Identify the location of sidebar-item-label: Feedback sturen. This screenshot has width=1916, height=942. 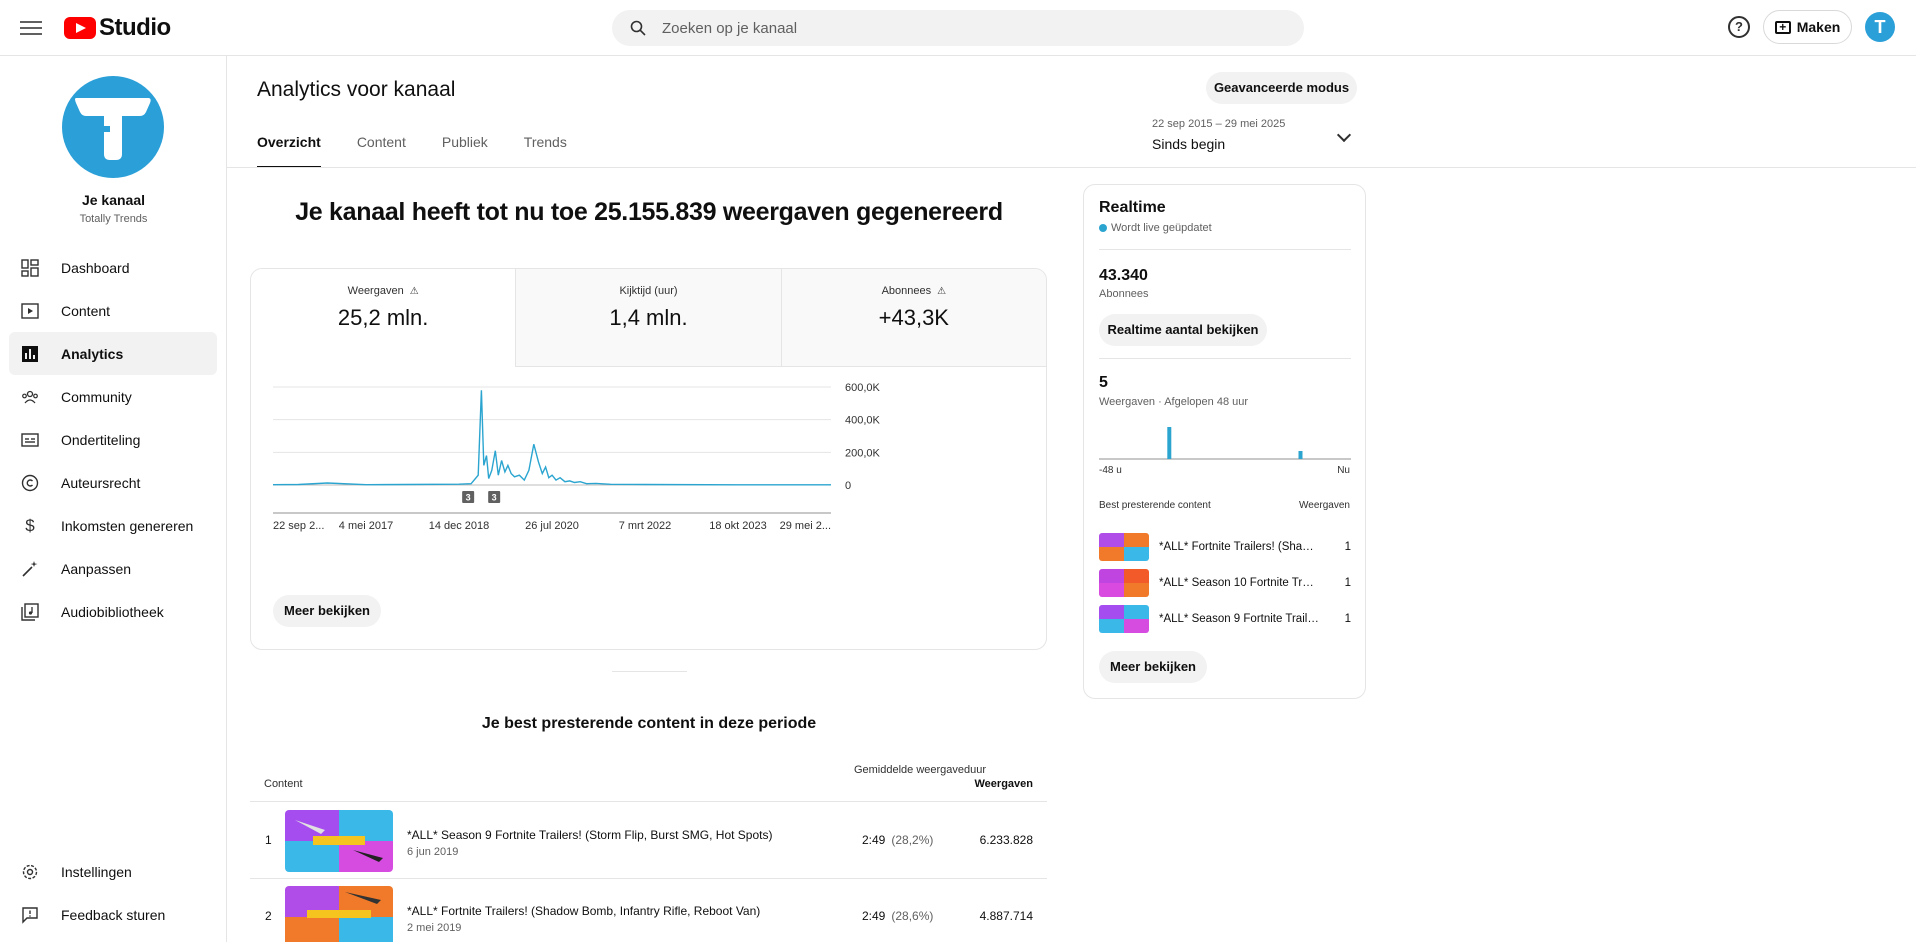
(113, 914).